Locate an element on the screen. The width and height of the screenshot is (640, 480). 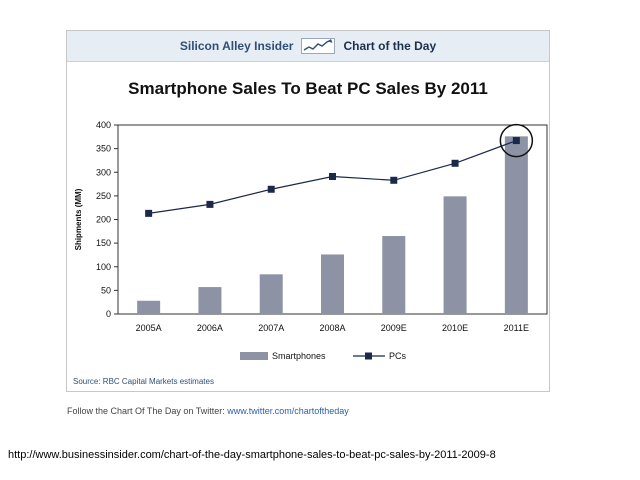
legend-pcs-marker is located at coordinates (368, 356).